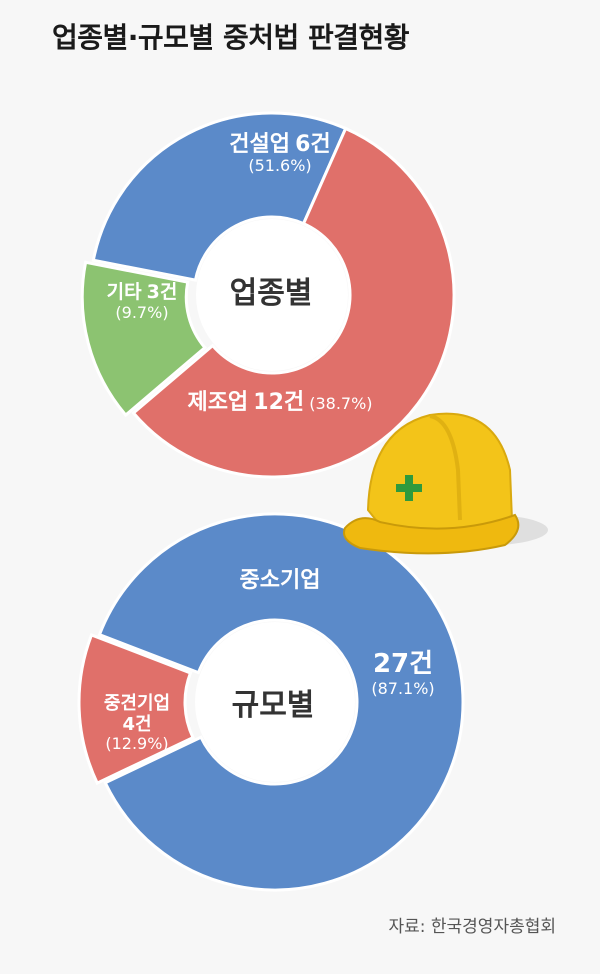  Describe the element at coordinates (137, 703) in the screenshot. I see `series-name: 중견기업` at that location.